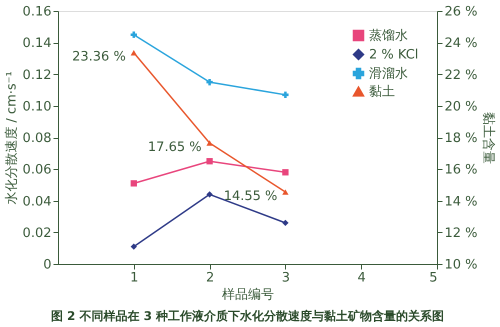 Image resolution: width=500 pixels, height=327 pixels. What do you see at coordinates (388, 36) in the screenshot?
I see `legend-label: 蒸馏水` at bounding box center [388, 36].